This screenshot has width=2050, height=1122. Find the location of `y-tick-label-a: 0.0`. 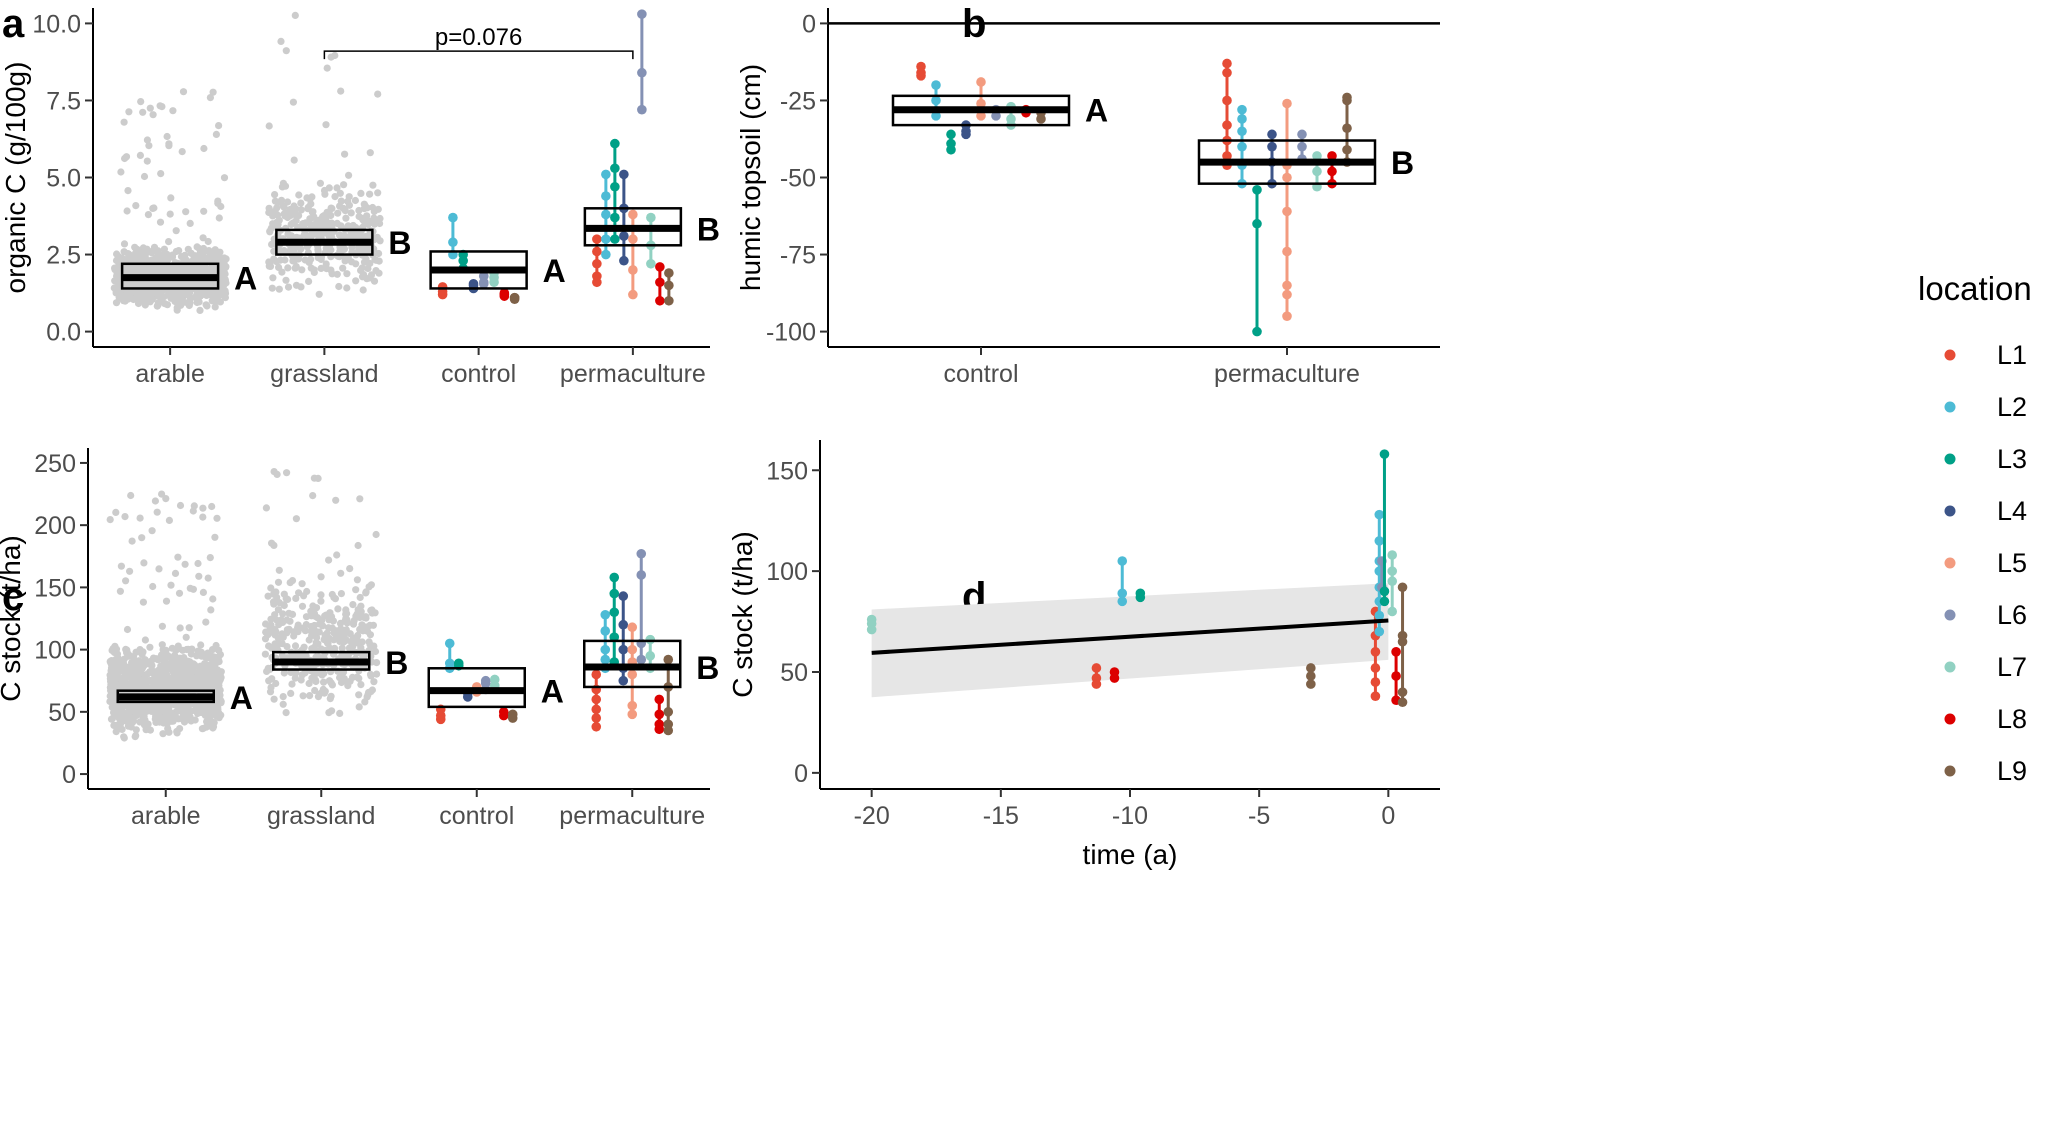

y-tick-label-a: 0.0 is located at coordinates (63, 333).